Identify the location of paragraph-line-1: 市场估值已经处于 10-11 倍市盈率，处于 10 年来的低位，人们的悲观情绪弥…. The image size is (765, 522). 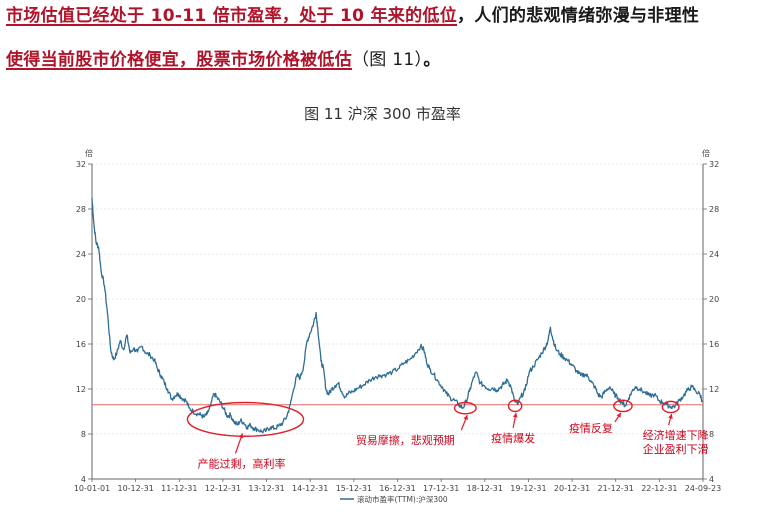
(352, 13).